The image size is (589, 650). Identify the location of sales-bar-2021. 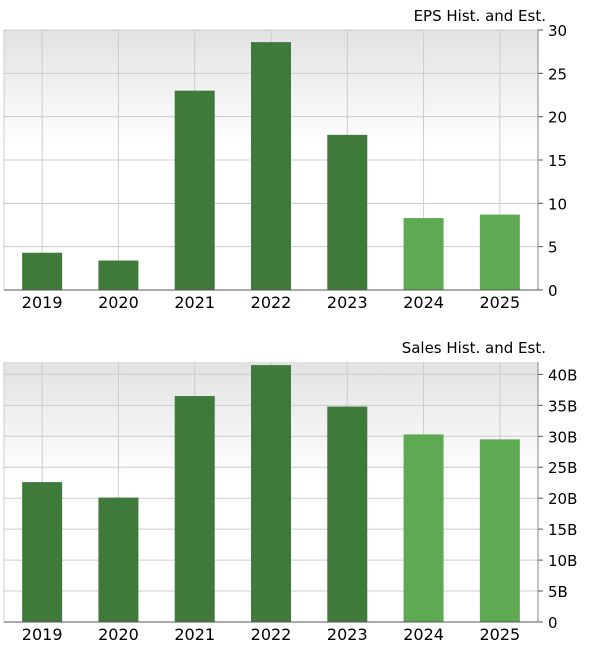
(194, 509).